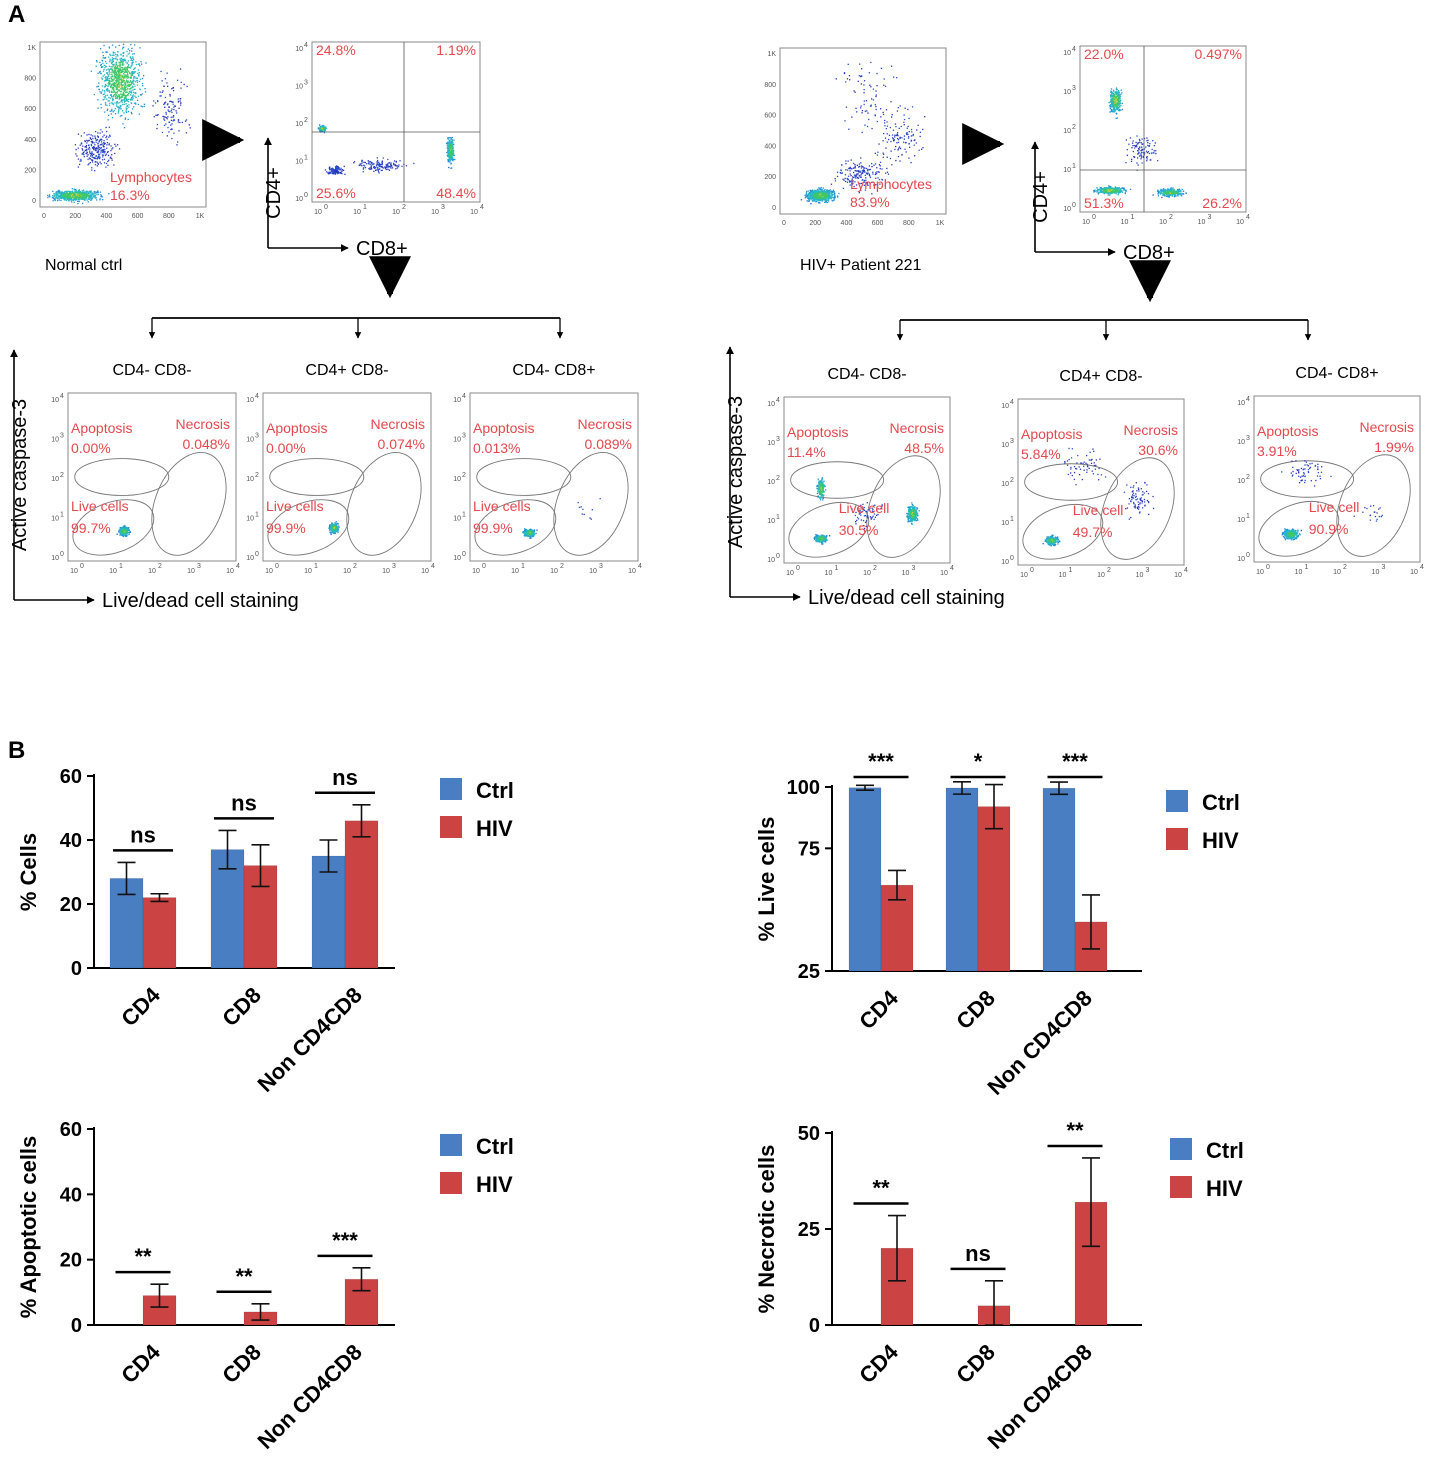  Describe the element at coordinates (238, 566) in the screenshot. I see `x-log-exponent: 4` at that location.